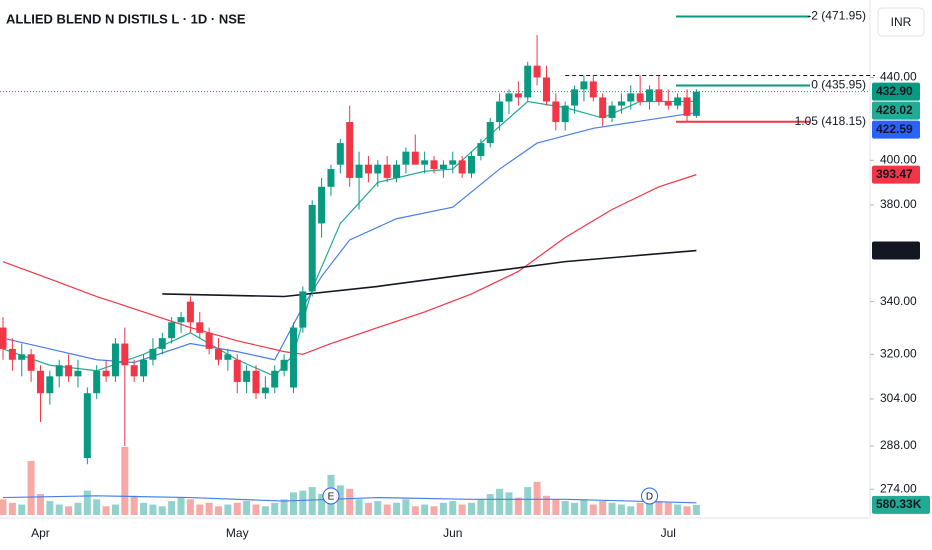 This screenshot has height=550, width=932. I want to click on volume-label-box, so click(901, 504).